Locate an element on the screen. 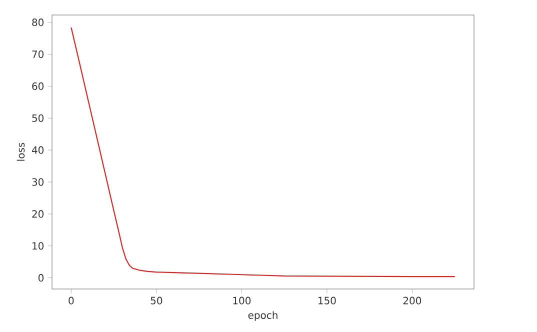 The image size is (537, 332). y-tick-label: 40 is located at coordinates (38, 150).